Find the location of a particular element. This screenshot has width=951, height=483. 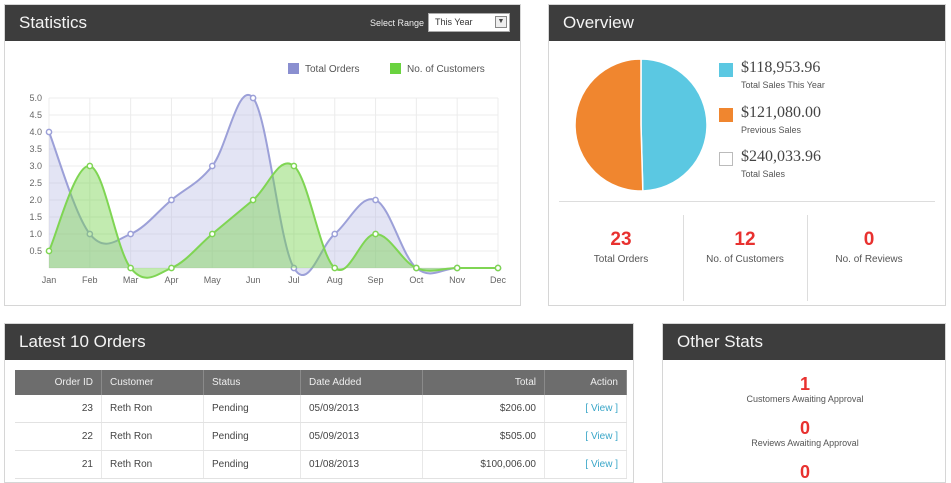

range-select: This Year ▼ is located at coordinates (469, 22).